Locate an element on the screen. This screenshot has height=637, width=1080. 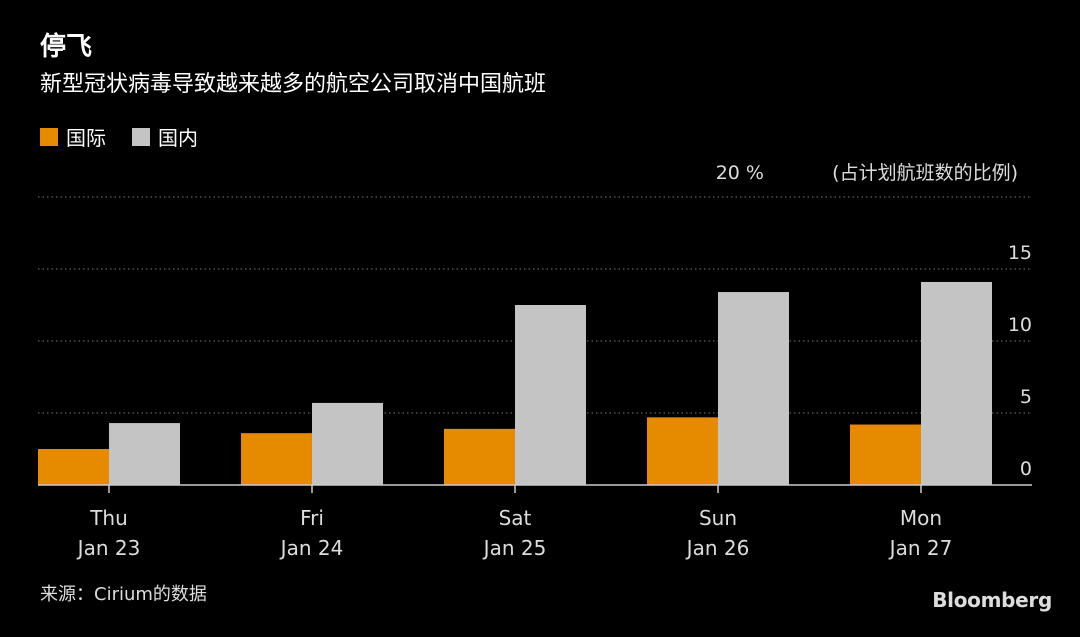
y-tick-label-0: 0 is located at coordinates (1026, 469).